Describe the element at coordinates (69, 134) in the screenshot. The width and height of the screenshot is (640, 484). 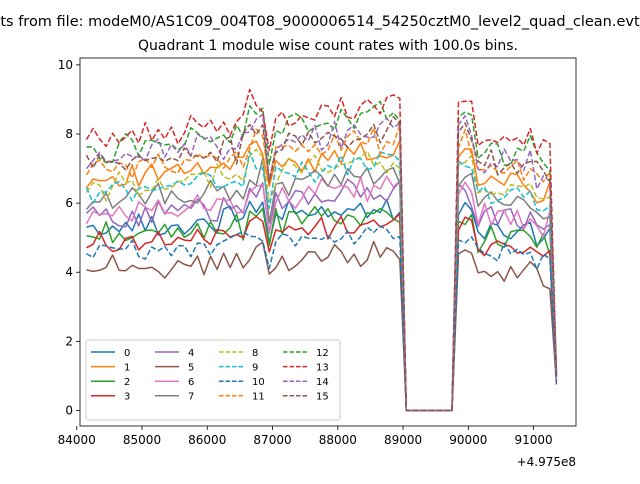
I see `y-tick-label: 8` at that location.